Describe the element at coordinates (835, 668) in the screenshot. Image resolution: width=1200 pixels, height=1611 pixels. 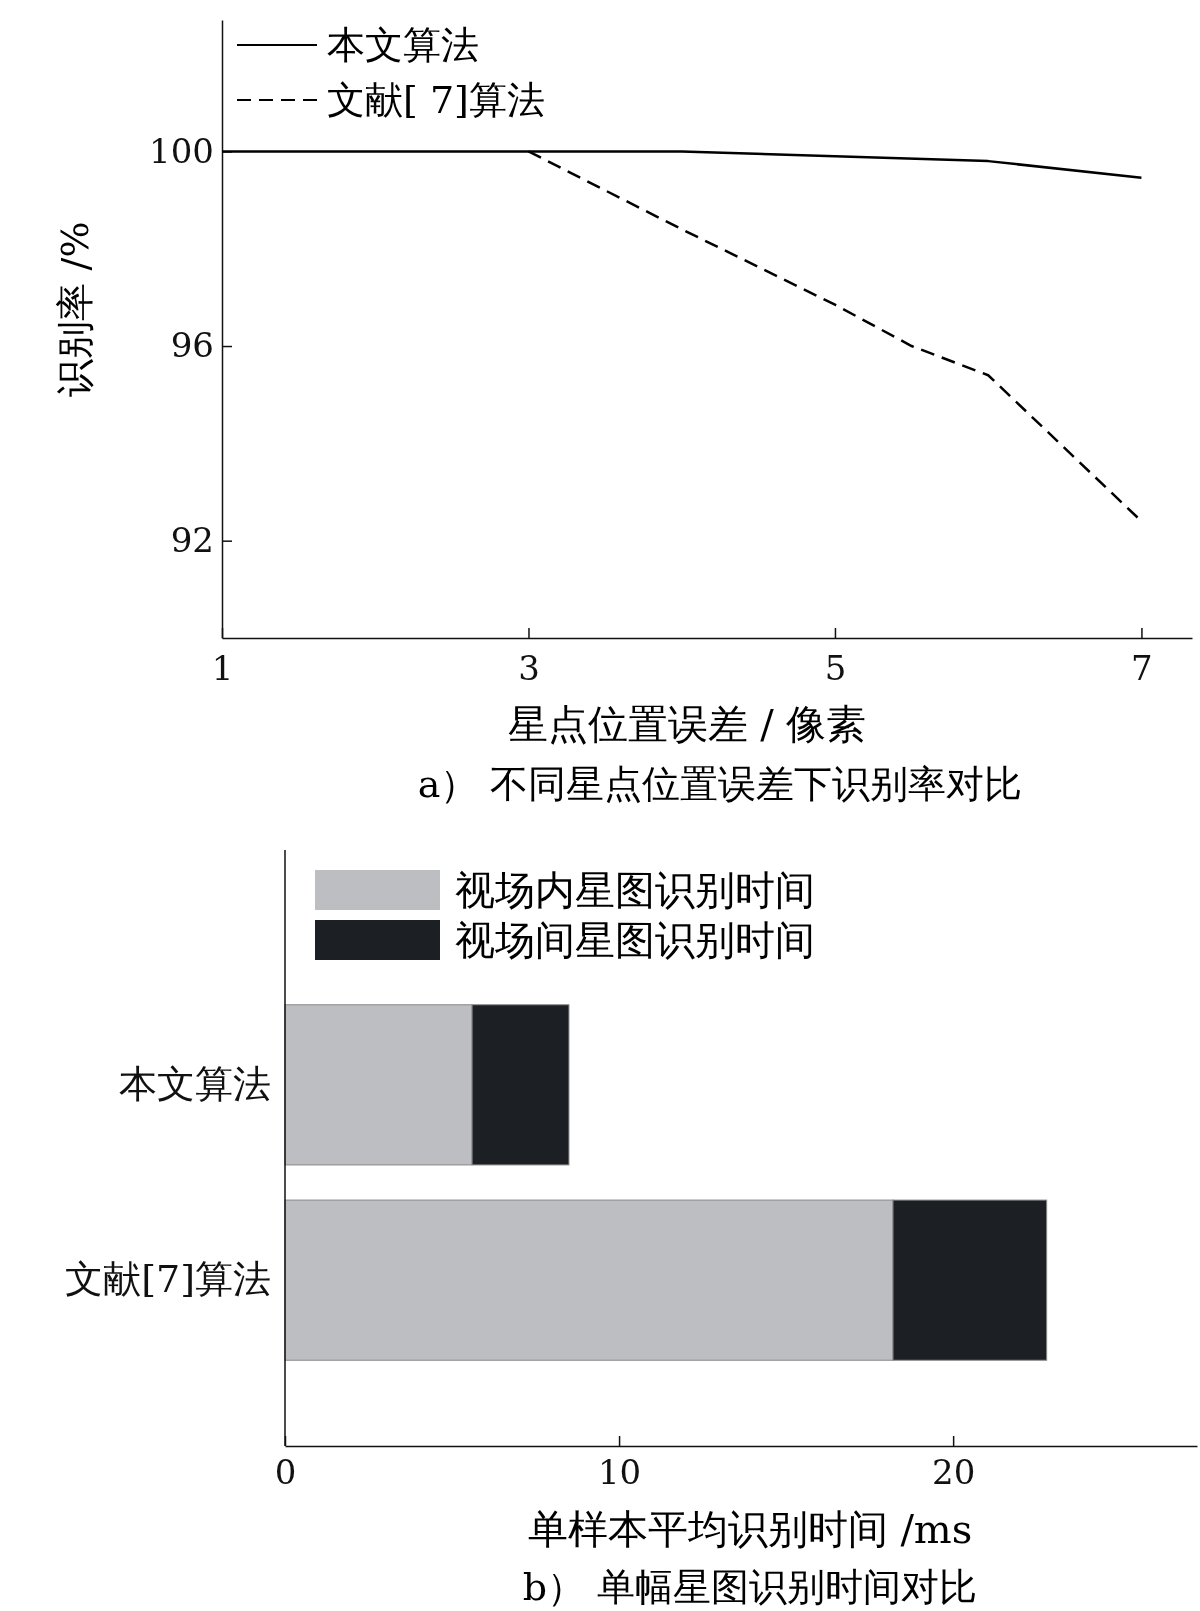
I see `x-tick-label: 5` at that location.